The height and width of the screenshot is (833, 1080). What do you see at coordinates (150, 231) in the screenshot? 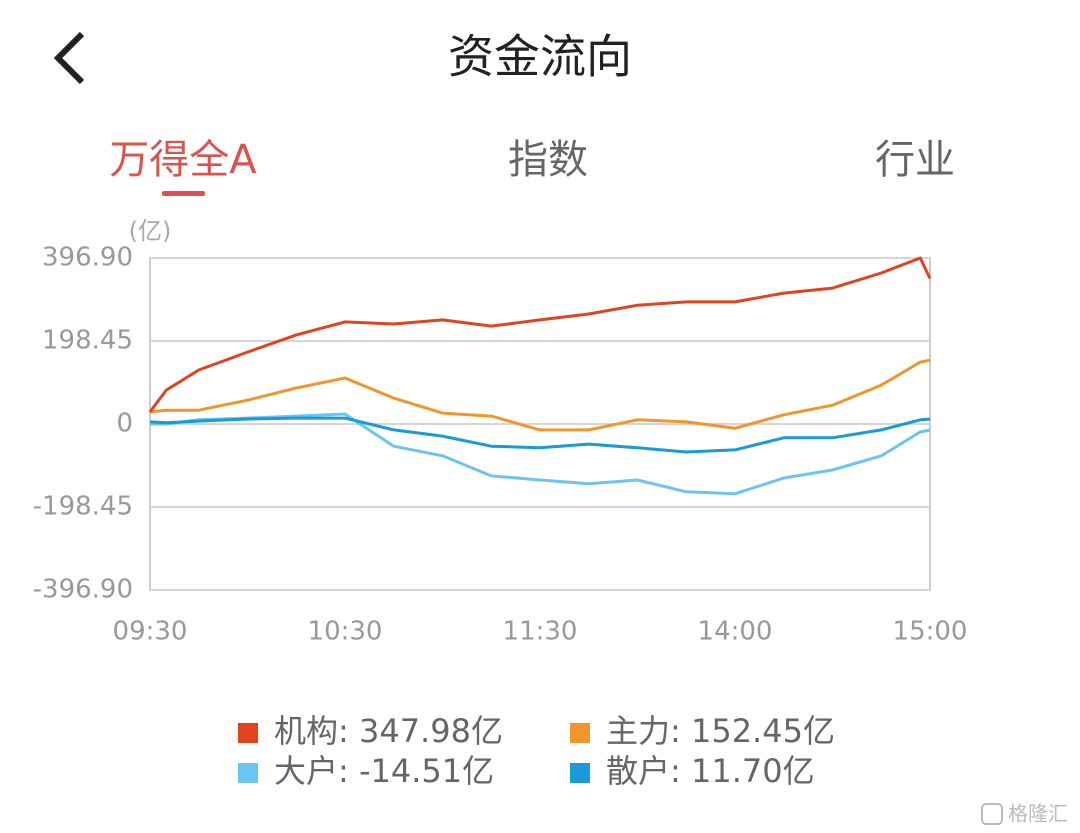
I see `y-unit: (亿)` at bounding box center [150, 231].